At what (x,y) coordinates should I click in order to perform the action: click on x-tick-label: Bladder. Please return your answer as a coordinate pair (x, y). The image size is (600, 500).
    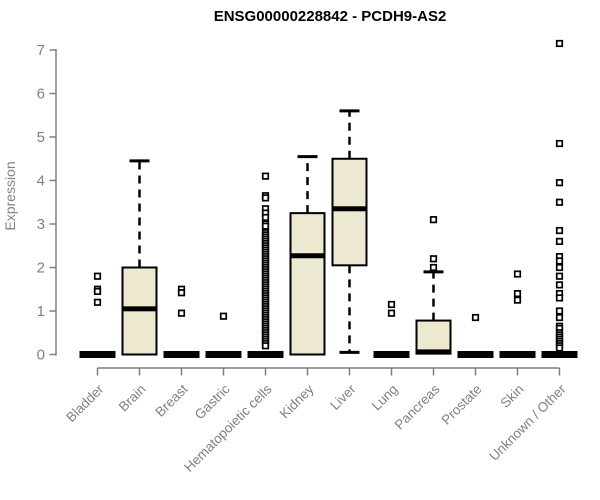
    Looking at the image, I should click on (85, 403).